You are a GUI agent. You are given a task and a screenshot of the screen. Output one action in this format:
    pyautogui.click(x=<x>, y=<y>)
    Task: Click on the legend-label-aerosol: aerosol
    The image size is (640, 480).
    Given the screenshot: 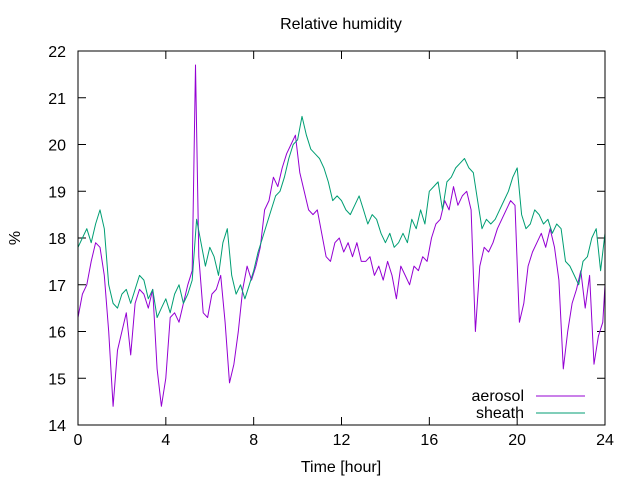 What is the action you would take?
    pyautogui.click(x=498, y=396)
    